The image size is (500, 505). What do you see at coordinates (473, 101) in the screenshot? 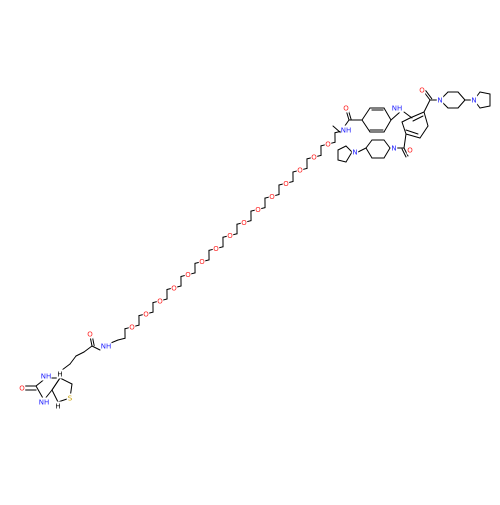
I see `pyrrolidine-n-upper: N` at bounding box center [473, 101].